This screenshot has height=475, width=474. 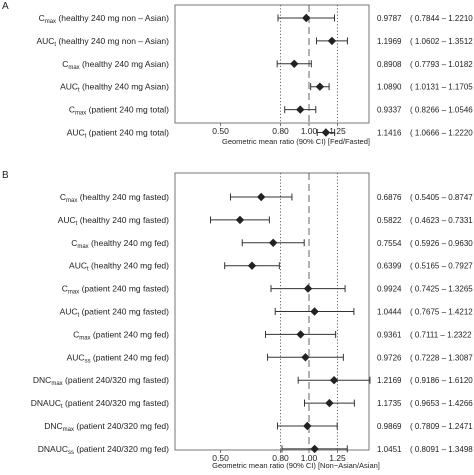 I want to click on row-label-description: (healthy 240 mg non – Asian), so click(x=112, y=41).